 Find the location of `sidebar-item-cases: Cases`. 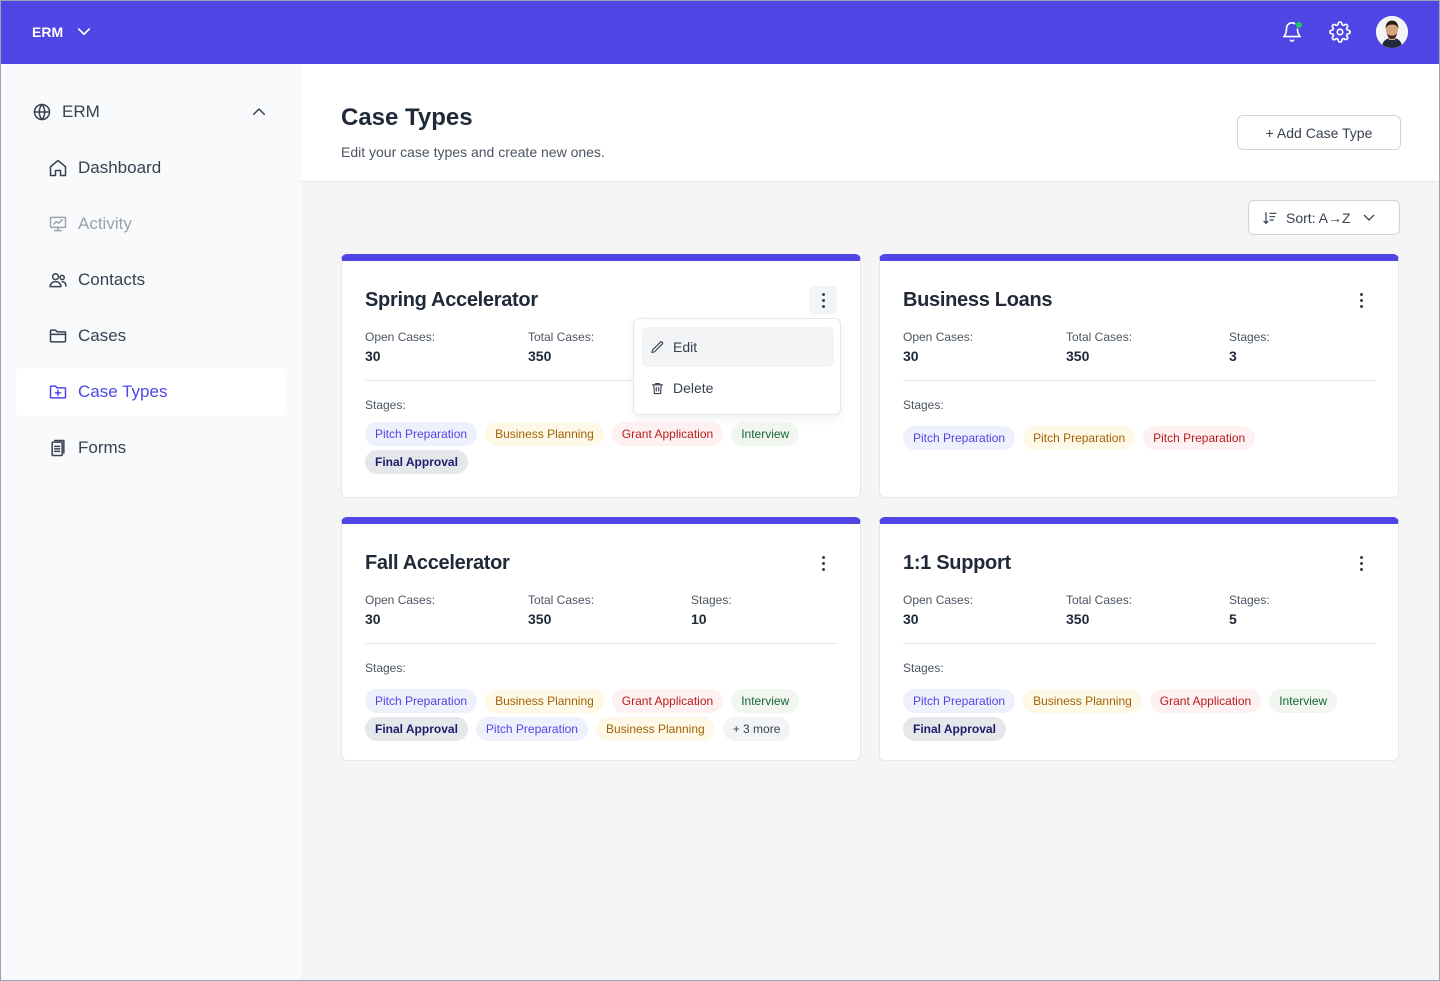

sidebar-item-cases: Cases is located at coordinates (150, 336).